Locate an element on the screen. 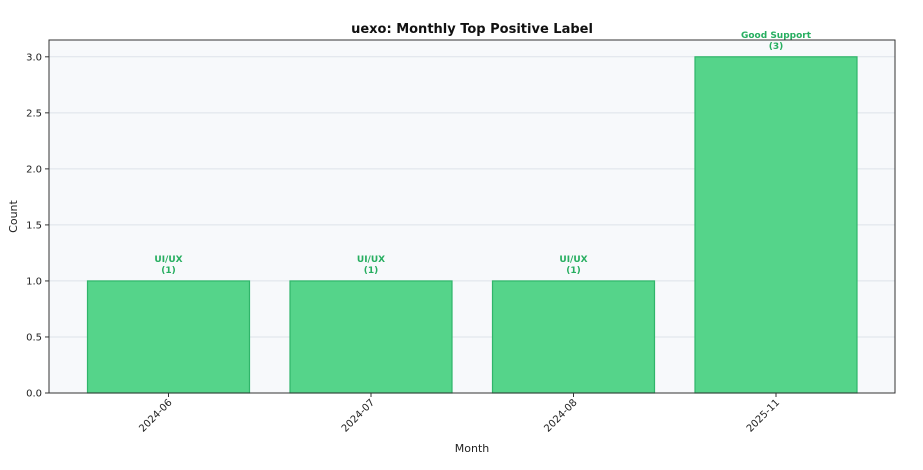  y-axis: 0.0 0.5 1.0 1.5 2.0 2.5 3.0 is located at coordinates (37, 226).